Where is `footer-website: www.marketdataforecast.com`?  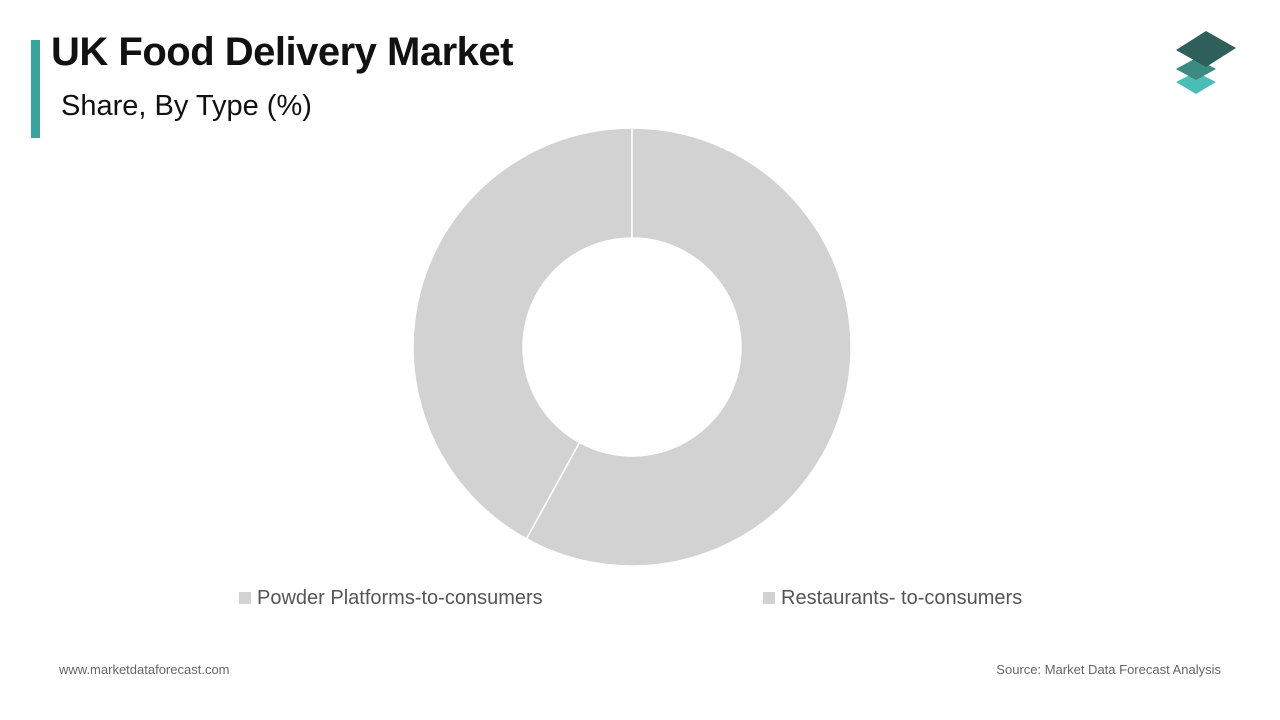
footer-website: www.marketdataforecast.com is located at coordinates (144, 669).